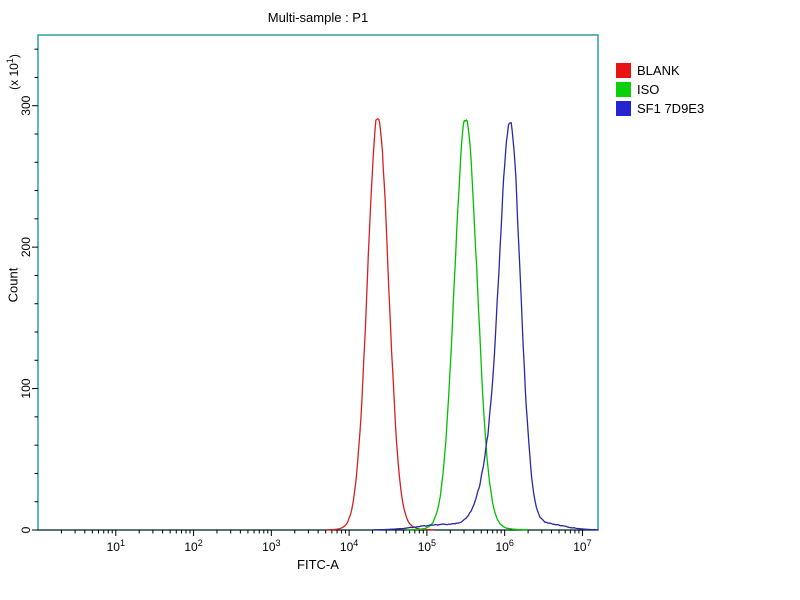 The height and width of the screenshot is (600, 800). I want to click on legend-item-sf1-7d9e3: SF1 7D9E3, so click(660, 108).